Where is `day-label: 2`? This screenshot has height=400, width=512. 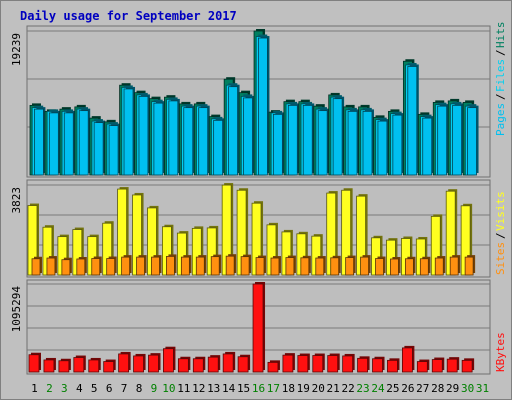
day-label: 2 is located at coordinates (49, 388).